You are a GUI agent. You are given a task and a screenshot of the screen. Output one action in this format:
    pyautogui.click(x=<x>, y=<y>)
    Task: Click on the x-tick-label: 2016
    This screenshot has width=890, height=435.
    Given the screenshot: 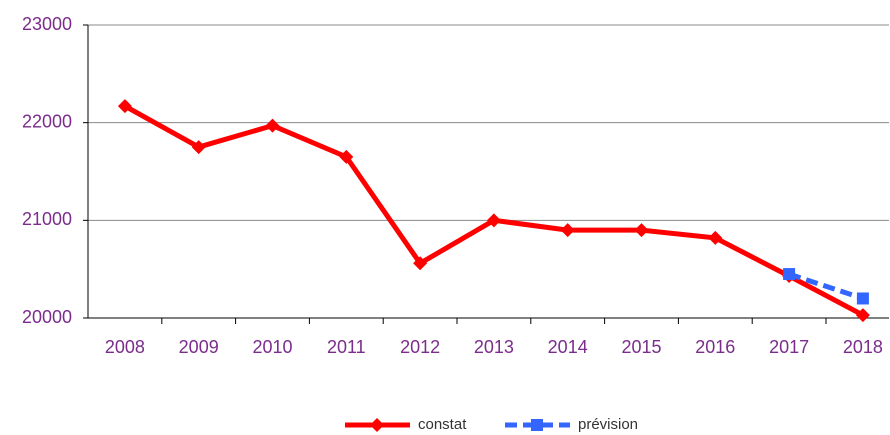 What is the action you would take?
    pyautogui.click(x=715, y=347)
    